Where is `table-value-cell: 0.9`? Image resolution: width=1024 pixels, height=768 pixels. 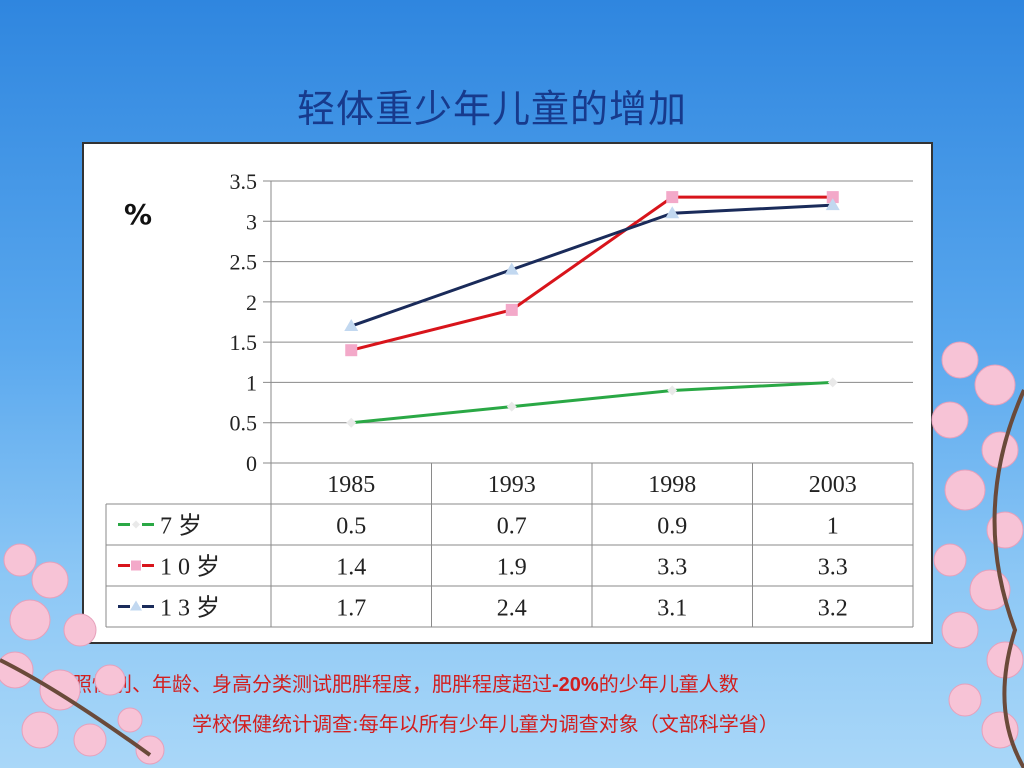 table-value-cell: 0.9 is located at coordinates (672, 527).